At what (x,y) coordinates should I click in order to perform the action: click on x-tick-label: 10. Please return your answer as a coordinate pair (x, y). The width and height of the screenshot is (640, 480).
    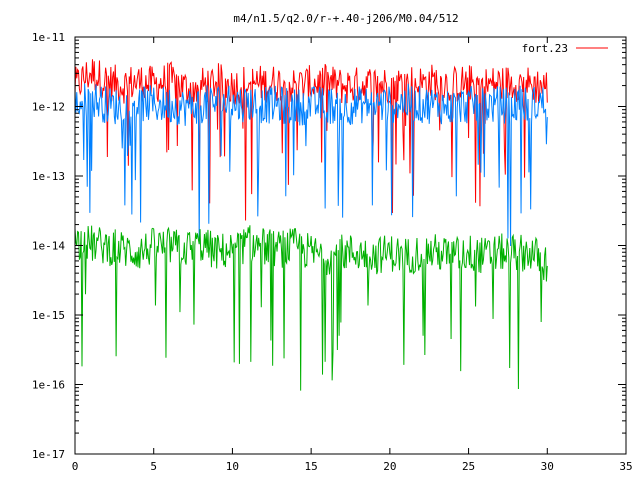
    Looking at the image, I should click on (232, 466).